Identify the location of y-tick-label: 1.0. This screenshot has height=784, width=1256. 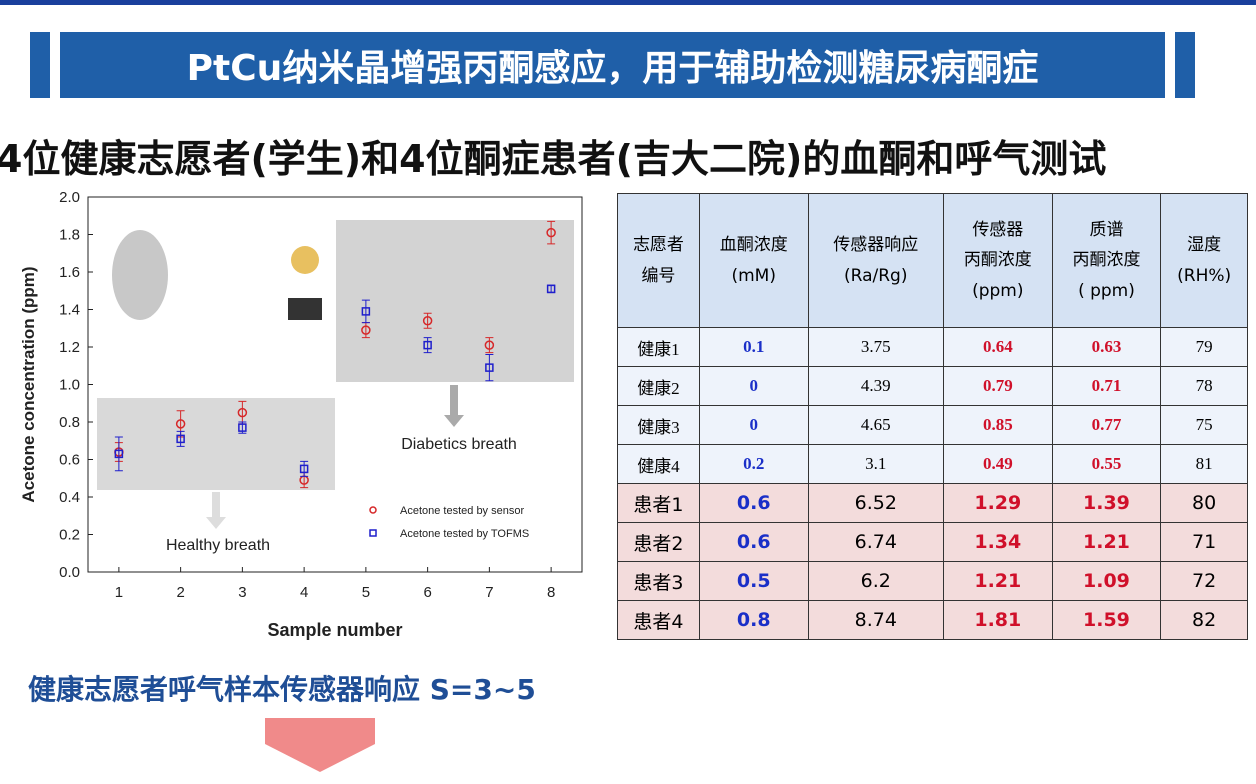
(69, 385).